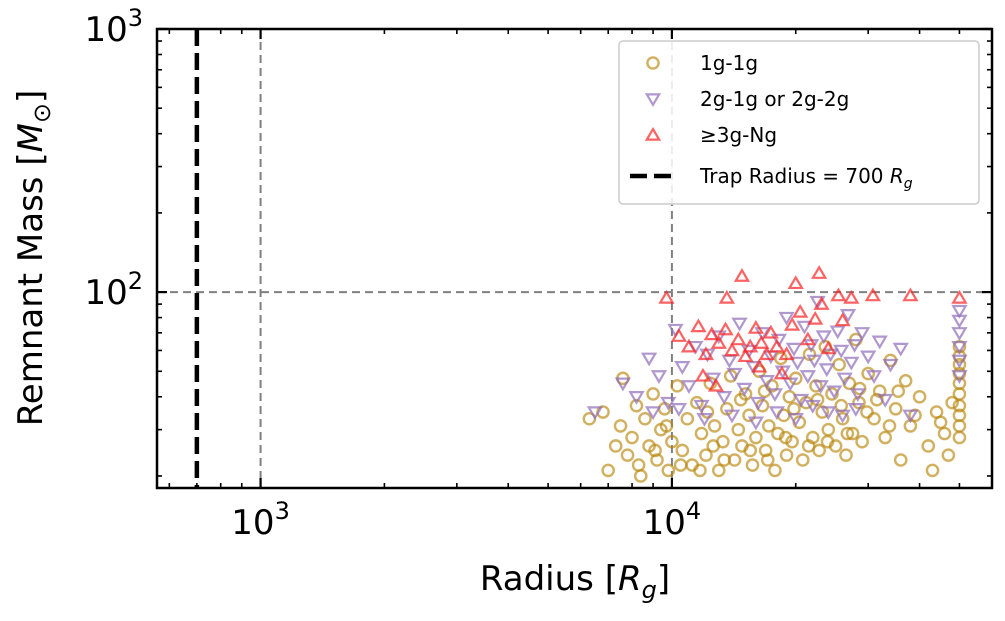  Describe the element at coordinates (113, 290) in the screenshot. I see `y-tick-label: 102` at that location.